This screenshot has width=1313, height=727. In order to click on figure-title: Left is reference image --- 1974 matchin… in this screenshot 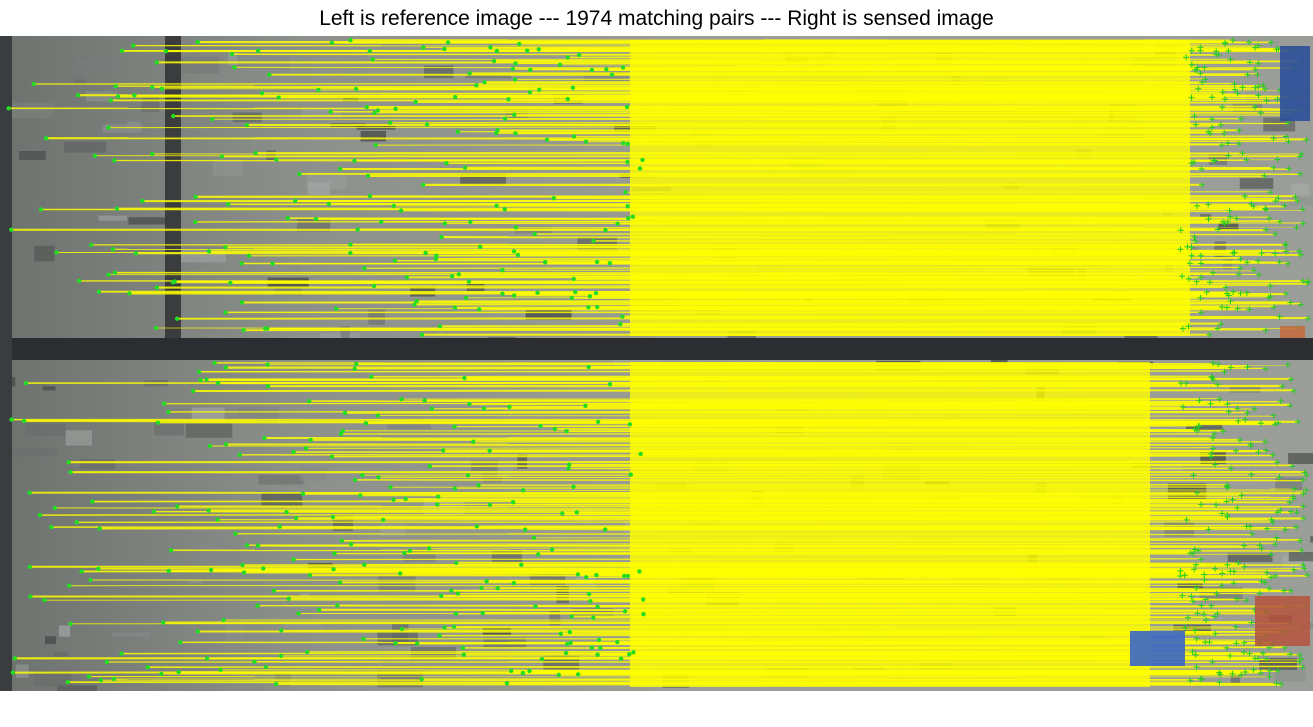, I will do `click(656, 18)`.